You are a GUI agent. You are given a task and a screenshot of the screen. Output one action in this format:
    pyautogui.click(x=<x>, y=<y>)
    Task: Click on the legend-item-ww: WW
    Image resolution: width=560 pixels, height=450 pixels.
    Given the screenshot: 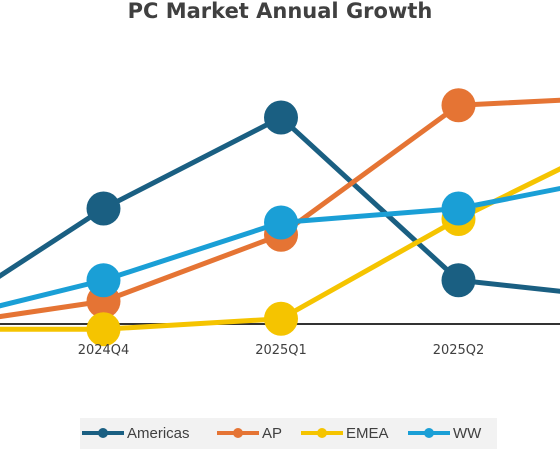 What is the action you would take?
    pyautogui.click(x=445, y=433)
    